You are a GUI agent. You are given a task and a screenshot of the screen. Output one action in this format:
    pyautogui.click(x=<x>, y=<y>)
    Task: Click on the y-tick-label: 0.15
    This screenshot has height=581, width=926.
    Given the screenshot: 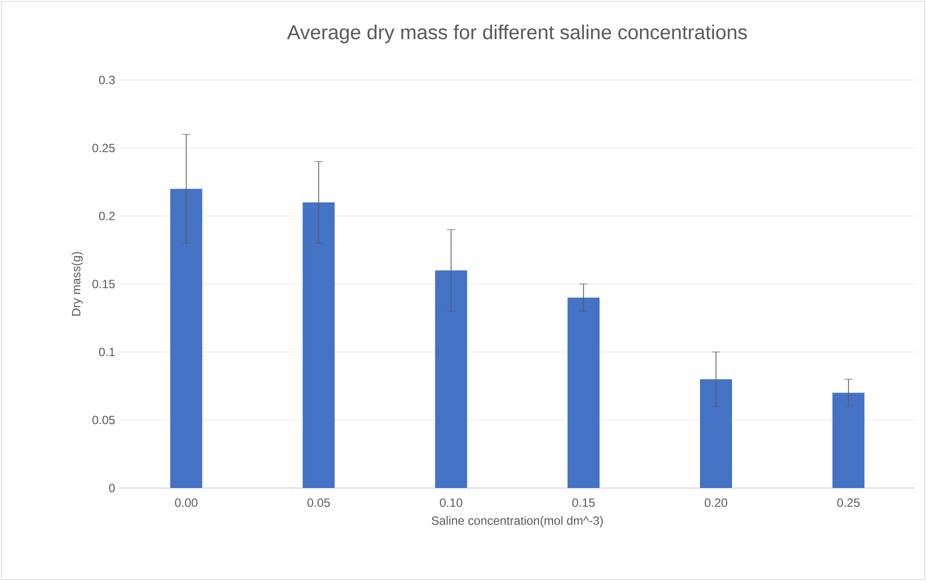 What is the action you would take?
    pyautogui.click(x=103, y=284)
    